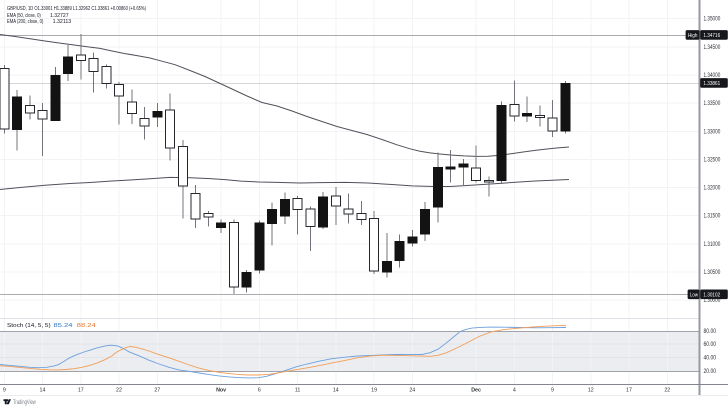 The height and width of the screenshot is (413, 728). What do you see at coordinates (412, 390) in the screenshot?
I see `svg-text: 24` at bounding box center [412, 390].